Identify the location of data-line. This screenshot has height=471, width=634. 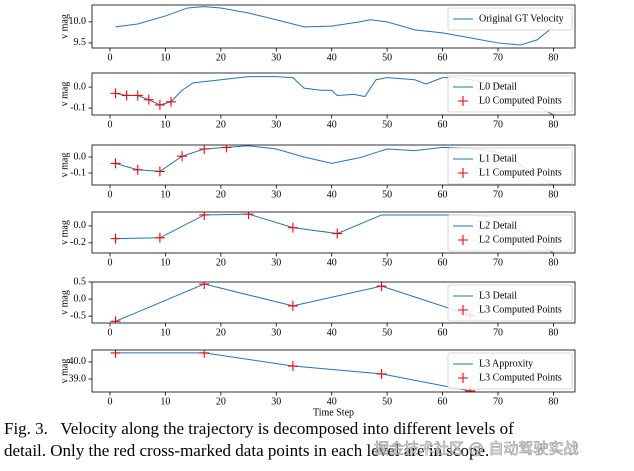
(334, 26).